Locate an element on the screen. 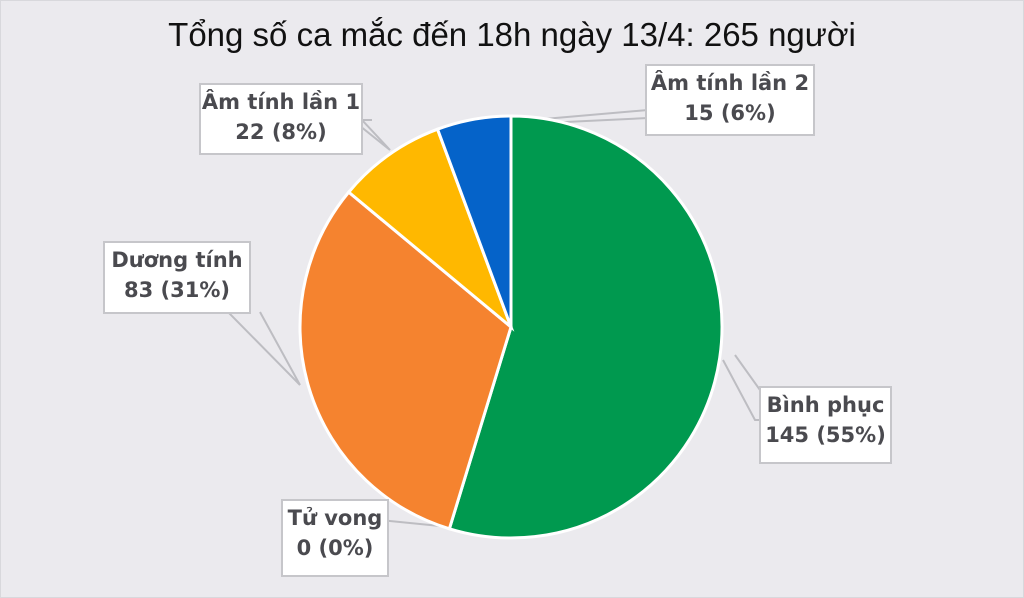  label-duong-tinh: Dương tính 83 (31%) is located at coordinates (177, 277).